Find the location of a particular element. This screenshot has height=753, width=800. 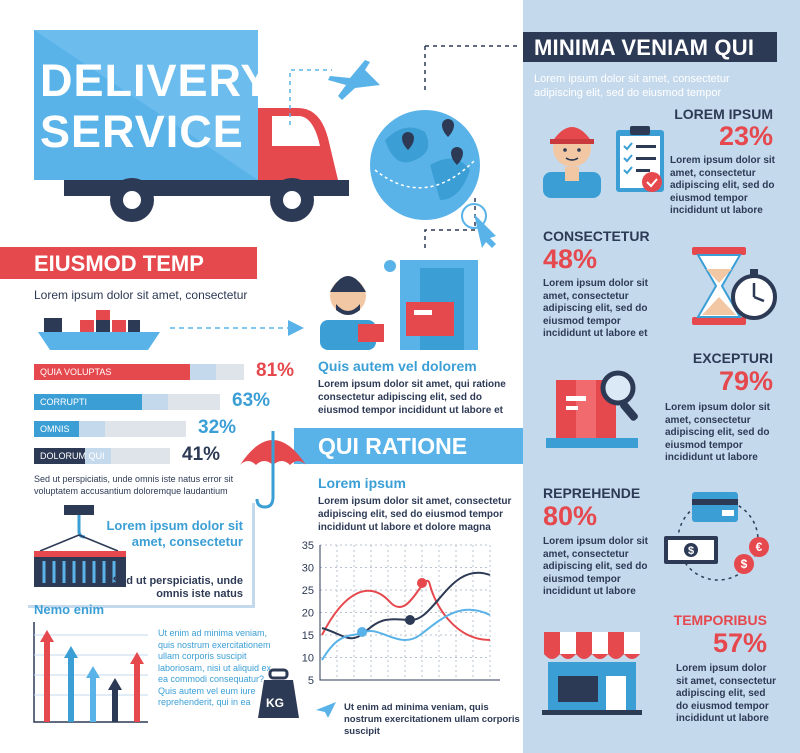

right-block-2-heading: CONSECTETUR is located at coordinates (596, 236).